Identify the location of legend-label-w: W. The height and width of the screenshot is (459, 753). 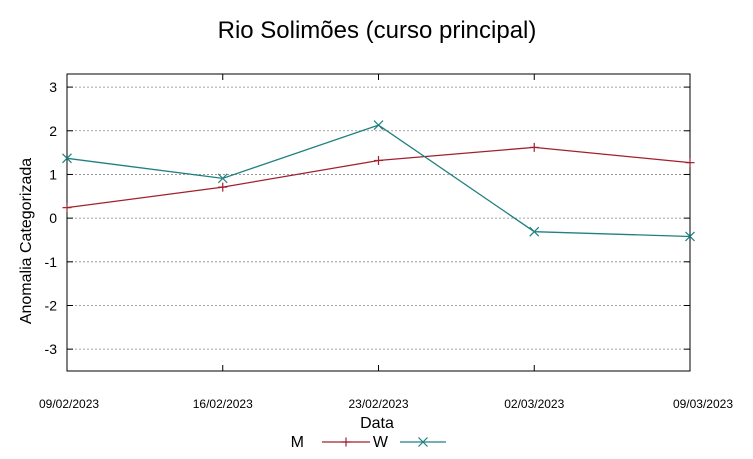
(381, 442).